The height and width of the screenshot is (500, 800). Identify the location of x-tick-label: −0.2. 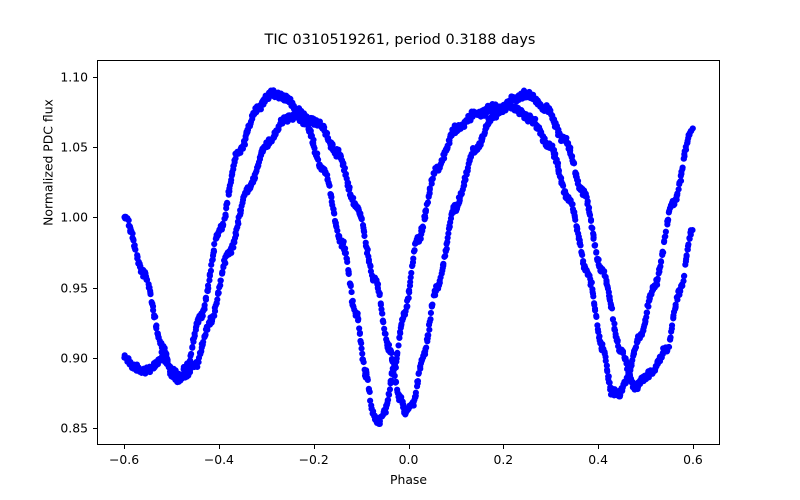
(313, 459).